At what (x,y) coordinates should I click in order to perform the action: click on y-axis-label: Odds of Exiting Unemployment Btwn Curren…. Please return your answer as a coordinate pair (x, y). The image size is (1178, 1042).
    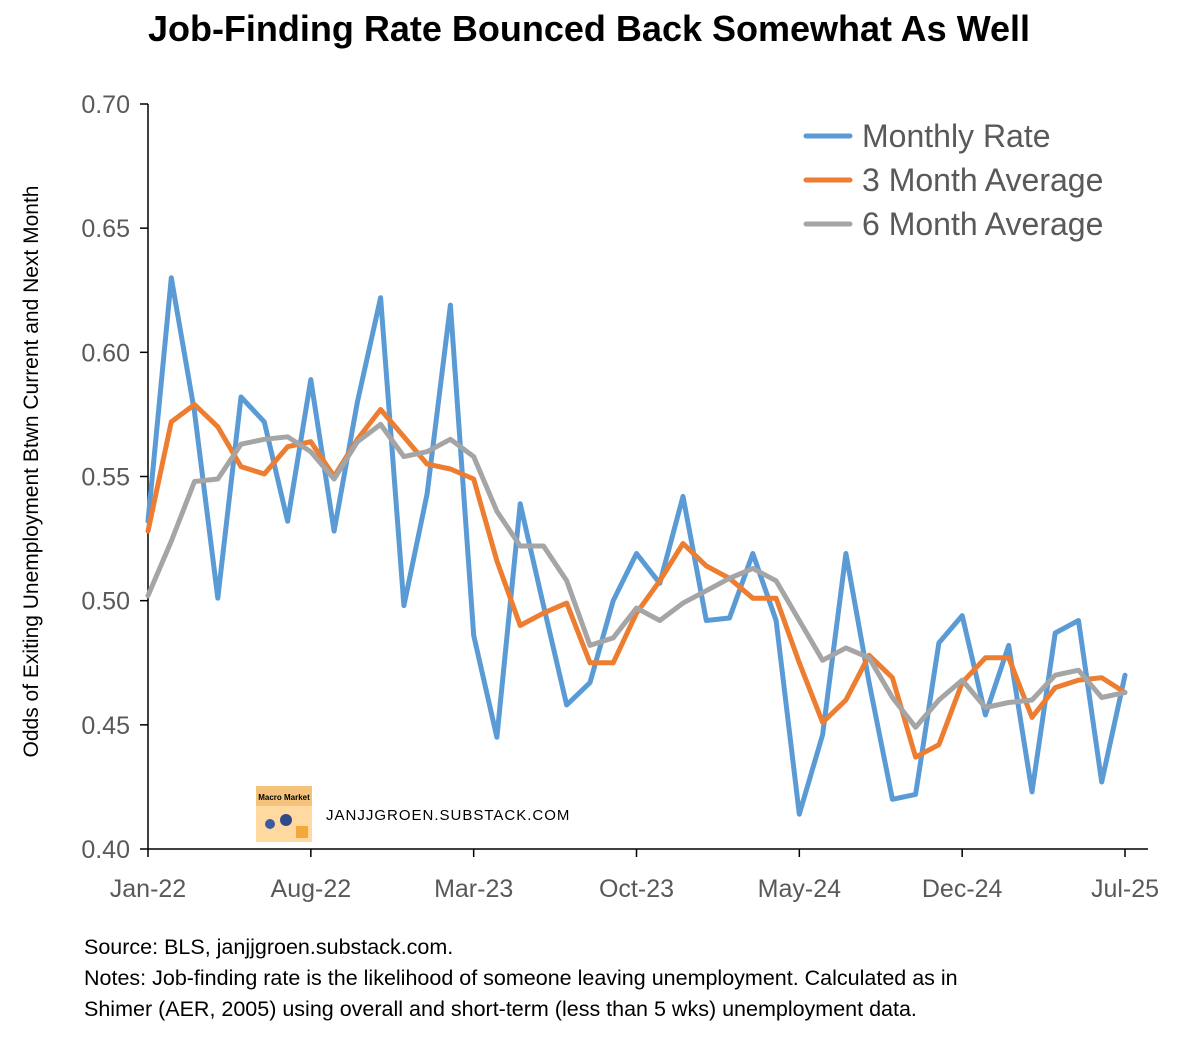
    Looking at the image, I should click on (31, 472).